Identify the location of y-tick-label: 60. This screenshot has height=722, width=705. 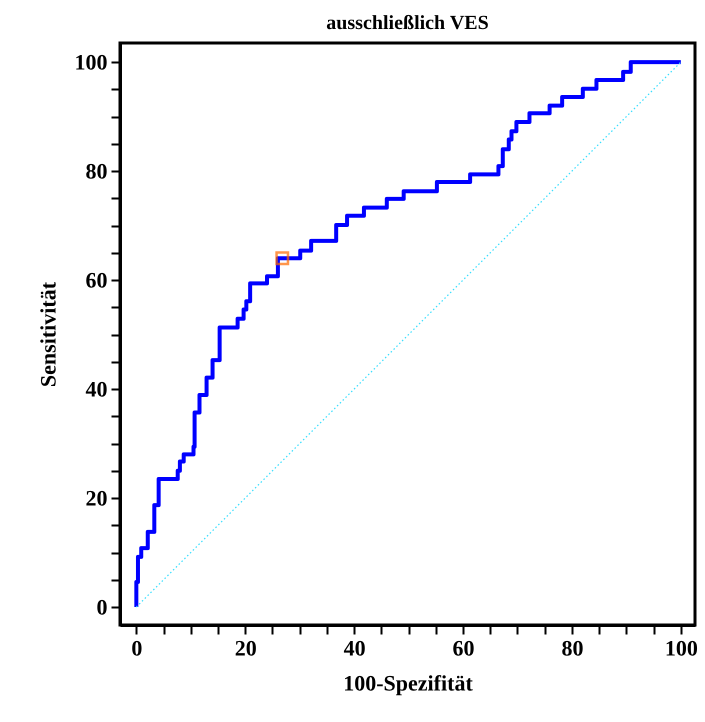
(97, 280).